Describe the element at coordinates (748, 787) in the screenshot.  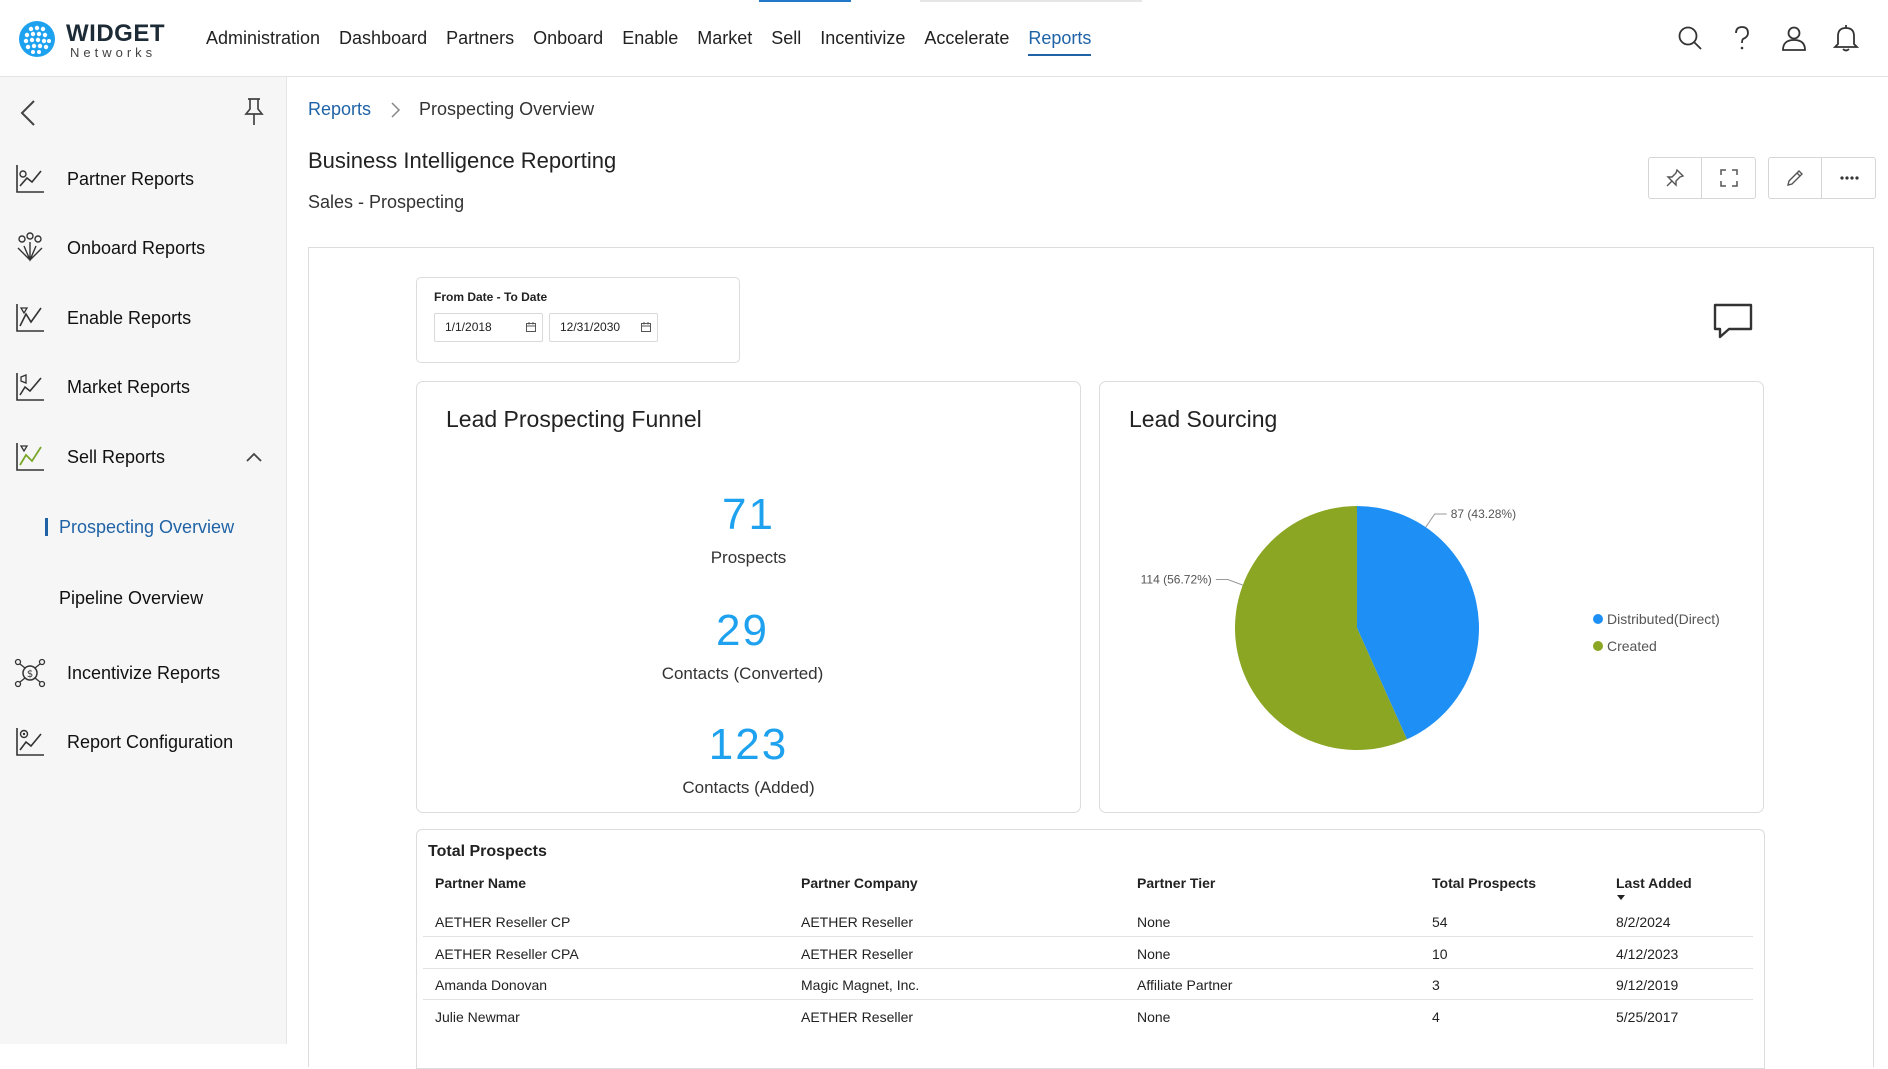
I see `contacts-added-label: Contacts (Added)` at that location.